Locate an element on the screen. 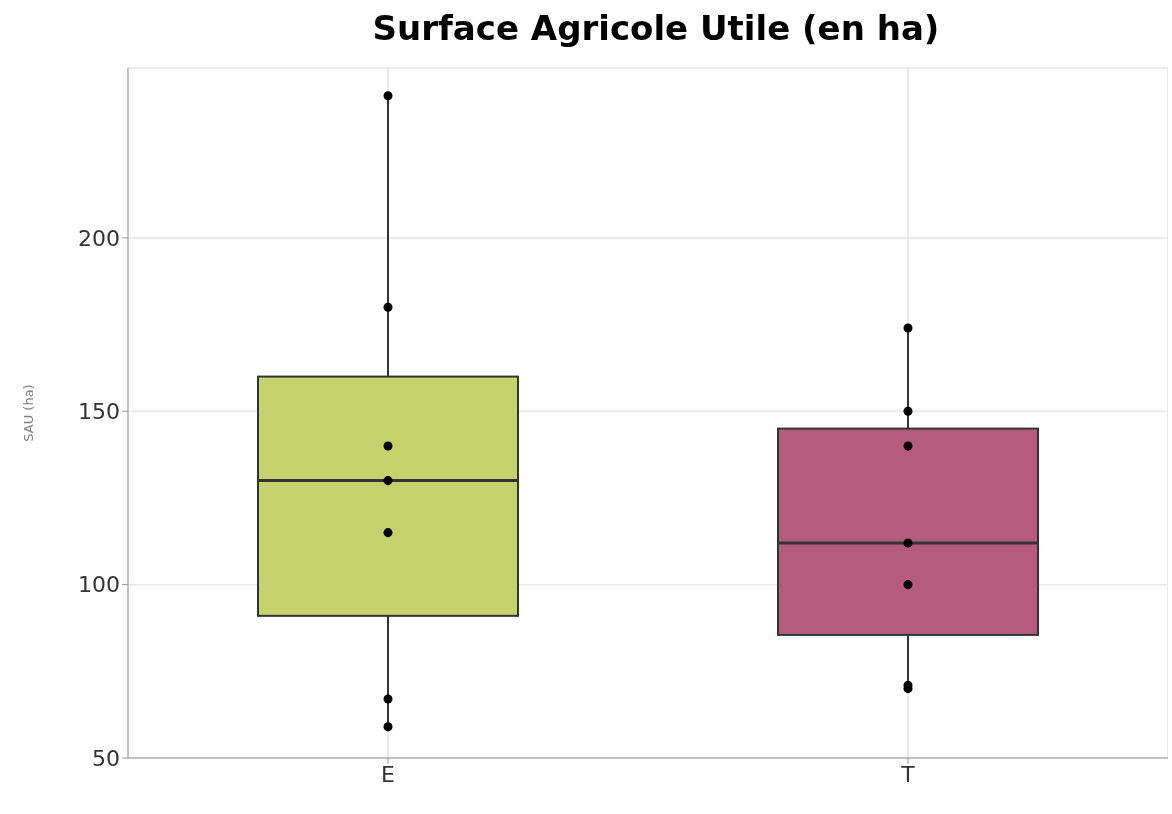 This screenshot has height=814, width=1172. y-tick-label: 100 is located at coordinates (99, 585).